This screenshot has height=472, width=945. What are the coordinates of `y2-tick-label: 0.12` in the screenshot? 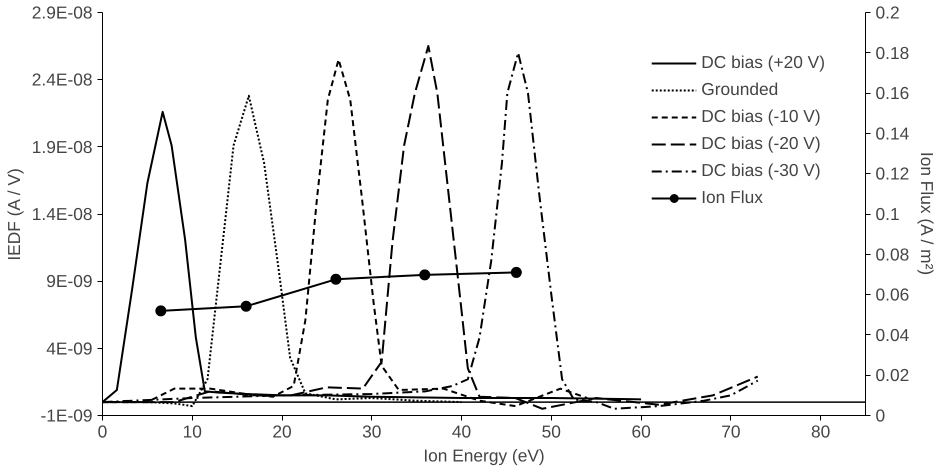 It's located at (893, 174).